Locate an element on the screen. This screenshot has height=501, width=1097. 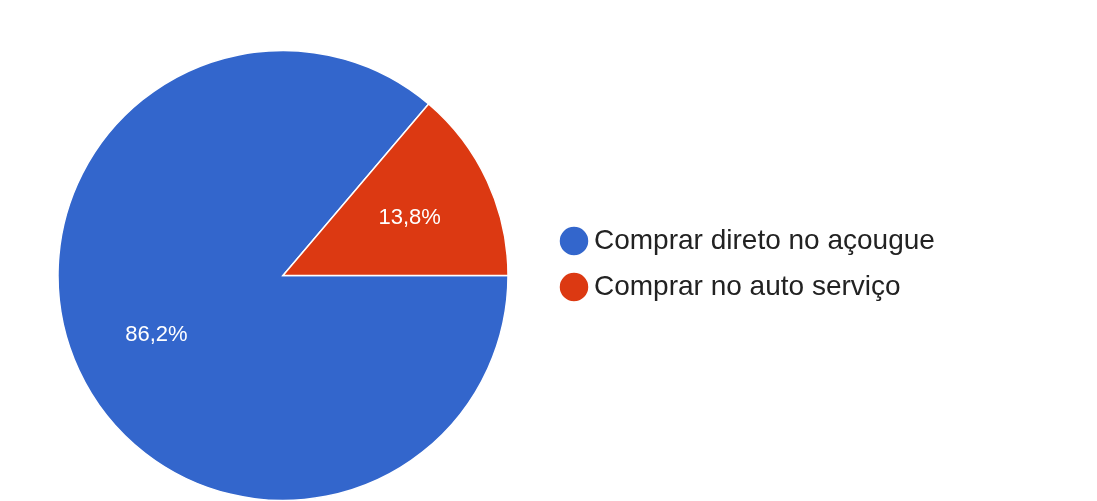
legend-label: Comprar no auto serviço is located at coordinates (747, 285).